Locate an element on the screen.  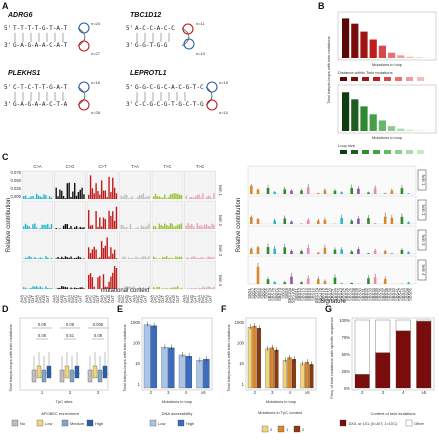
panel-f-legend: 0 1 2 is located at coordinates (283, 429).